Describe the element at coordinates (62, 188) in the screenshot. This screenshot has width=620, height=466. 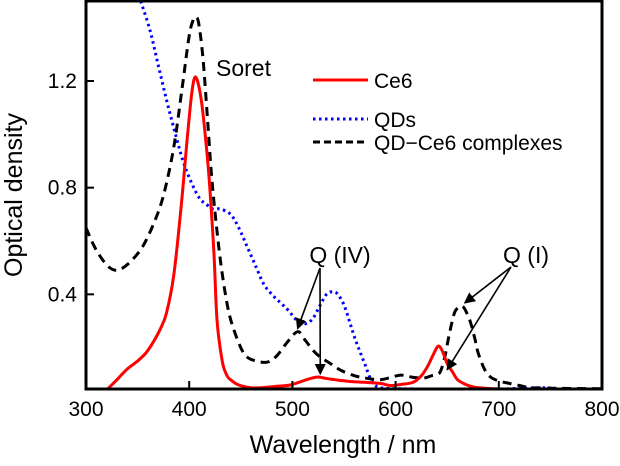
I see `y-tick-label: 0.8` at that location.